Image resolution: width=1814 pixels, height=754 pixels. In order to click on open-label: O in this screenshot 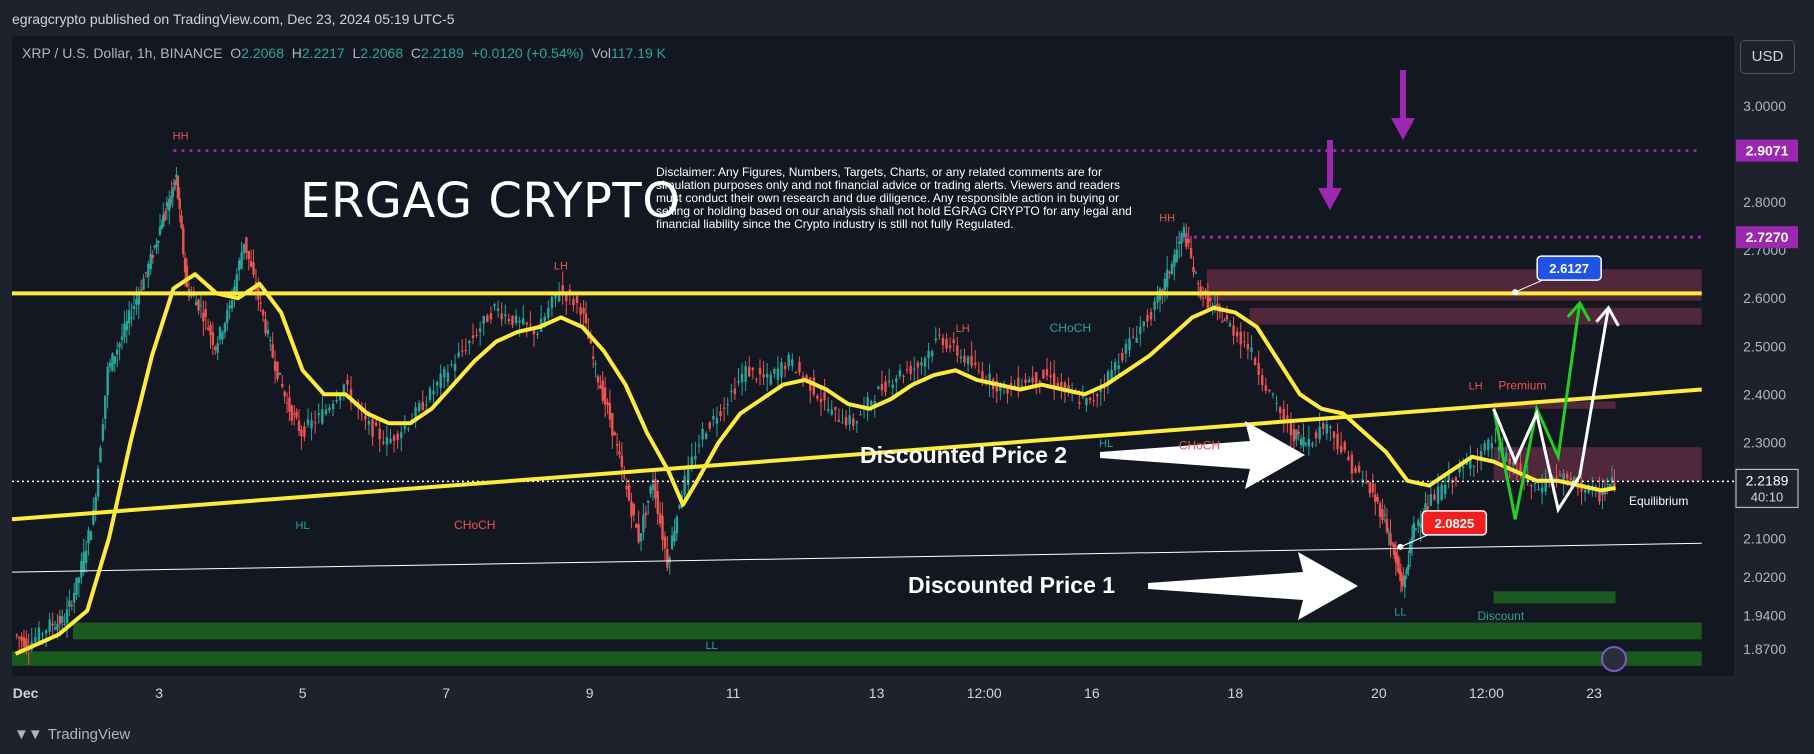, I will do `click(236, 53)`.